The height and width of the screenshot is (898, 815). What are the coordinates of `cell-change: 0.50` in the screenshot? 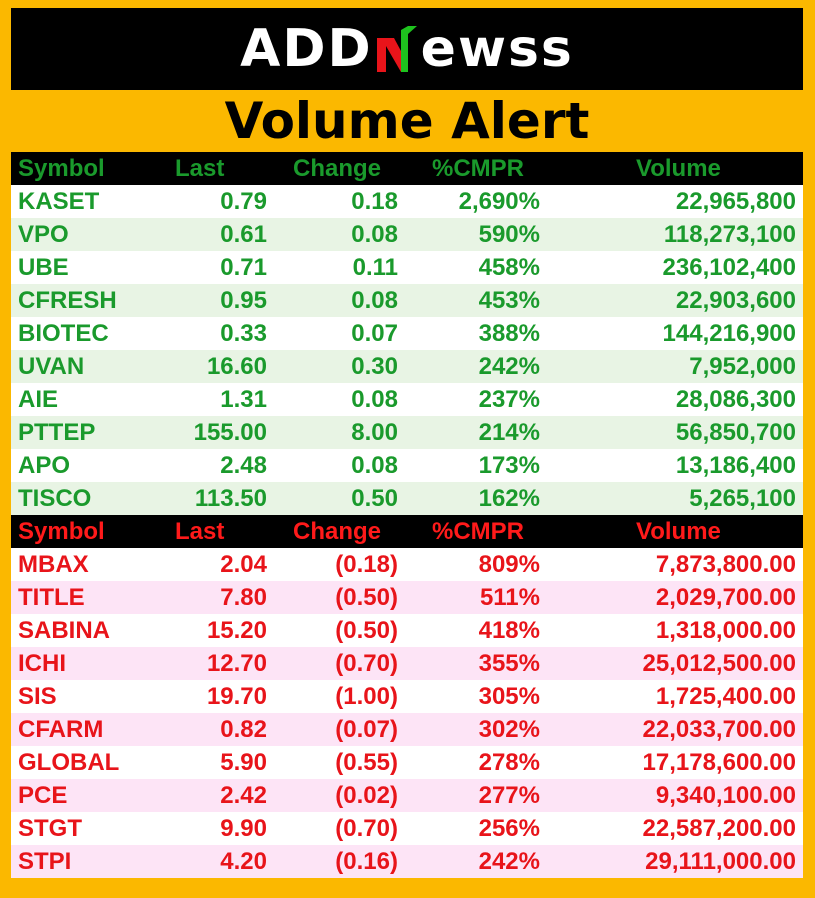 It's located at (374, 498).